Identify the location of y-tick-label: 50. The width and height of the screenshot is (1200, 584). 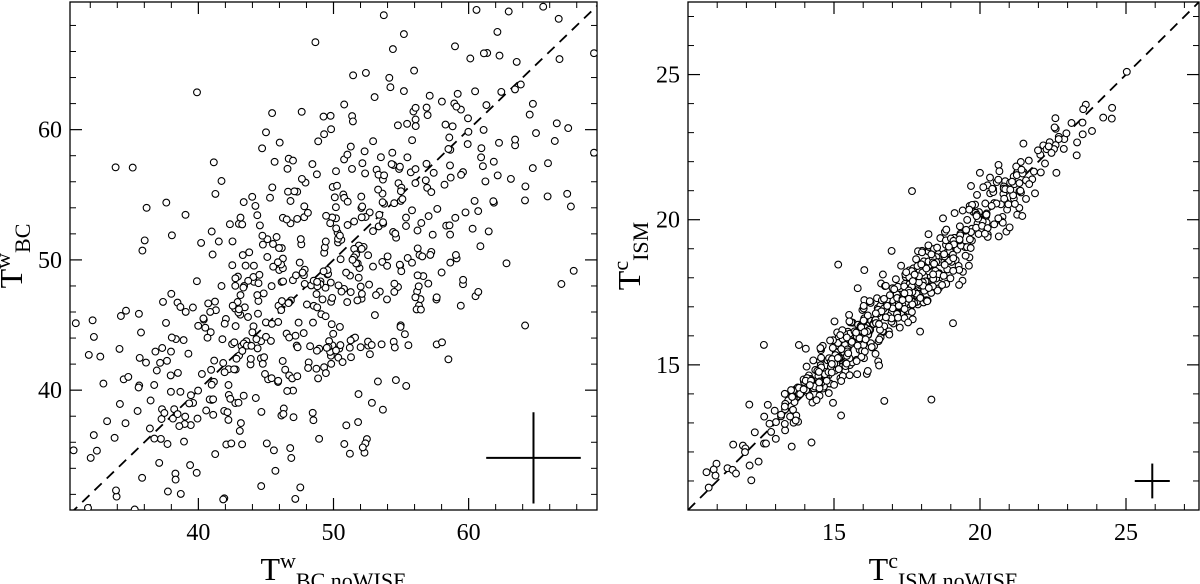
(50, 261).